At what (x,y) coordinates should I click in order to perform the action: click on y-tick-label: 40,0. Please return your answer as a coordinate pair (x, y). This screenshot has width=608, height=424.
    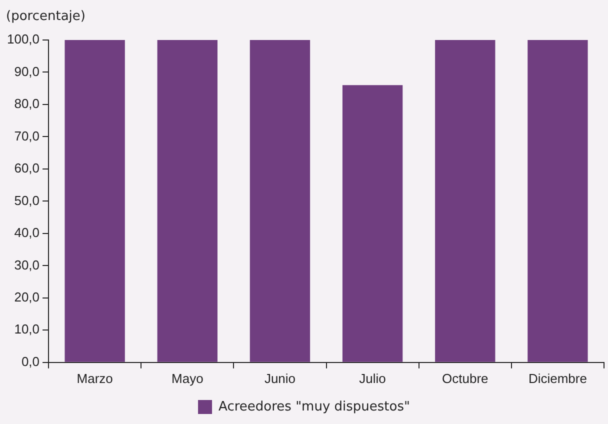
    Looking at the image, I should click on (27, 232).